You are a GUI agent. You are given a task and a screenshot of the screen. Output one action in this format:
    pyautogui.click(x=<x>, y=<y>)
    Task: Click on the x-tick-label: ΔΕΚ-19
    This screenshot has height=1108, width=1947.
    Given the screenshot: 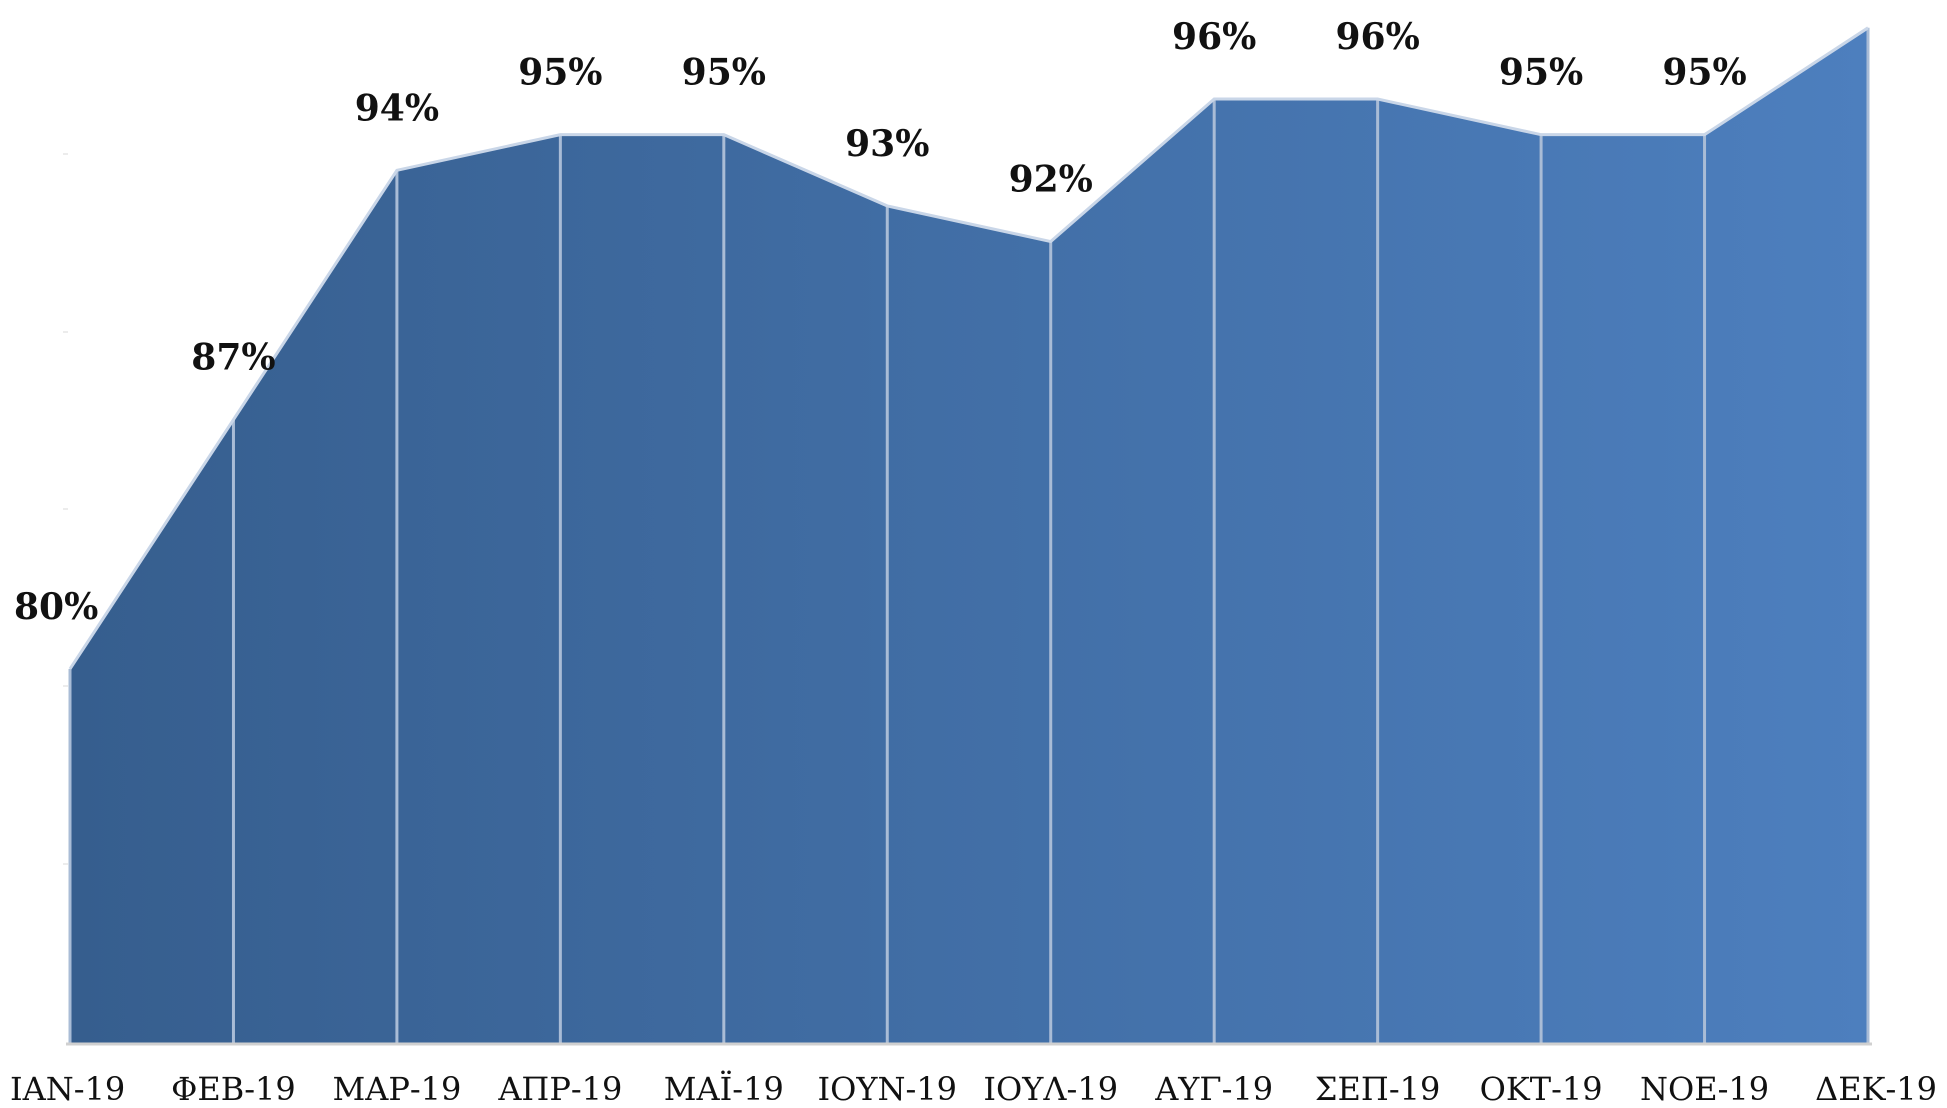 What is the action you would take?
    pyautogui.click(x=1876, y=1089)
    